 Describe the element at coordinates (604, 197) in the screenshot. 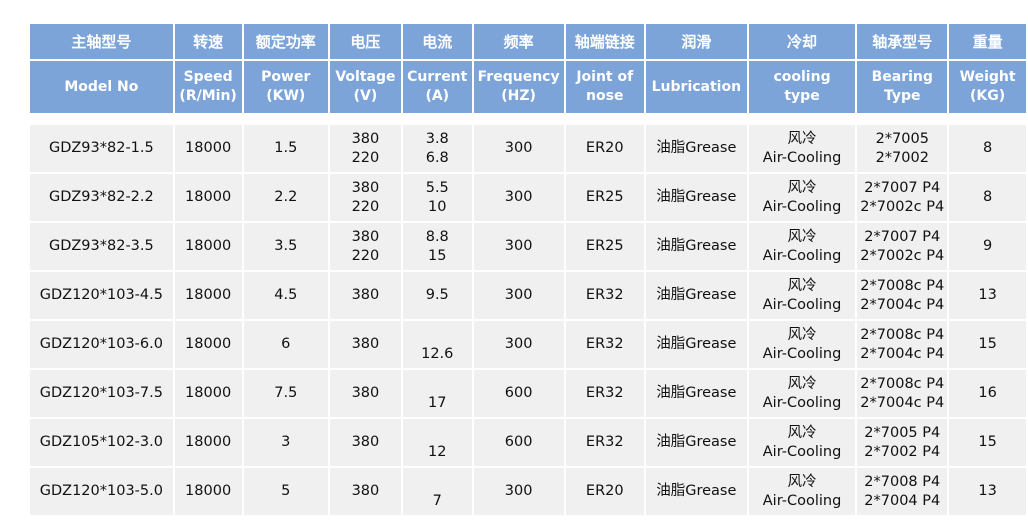

I see `joint-cell: ER25` at that location.